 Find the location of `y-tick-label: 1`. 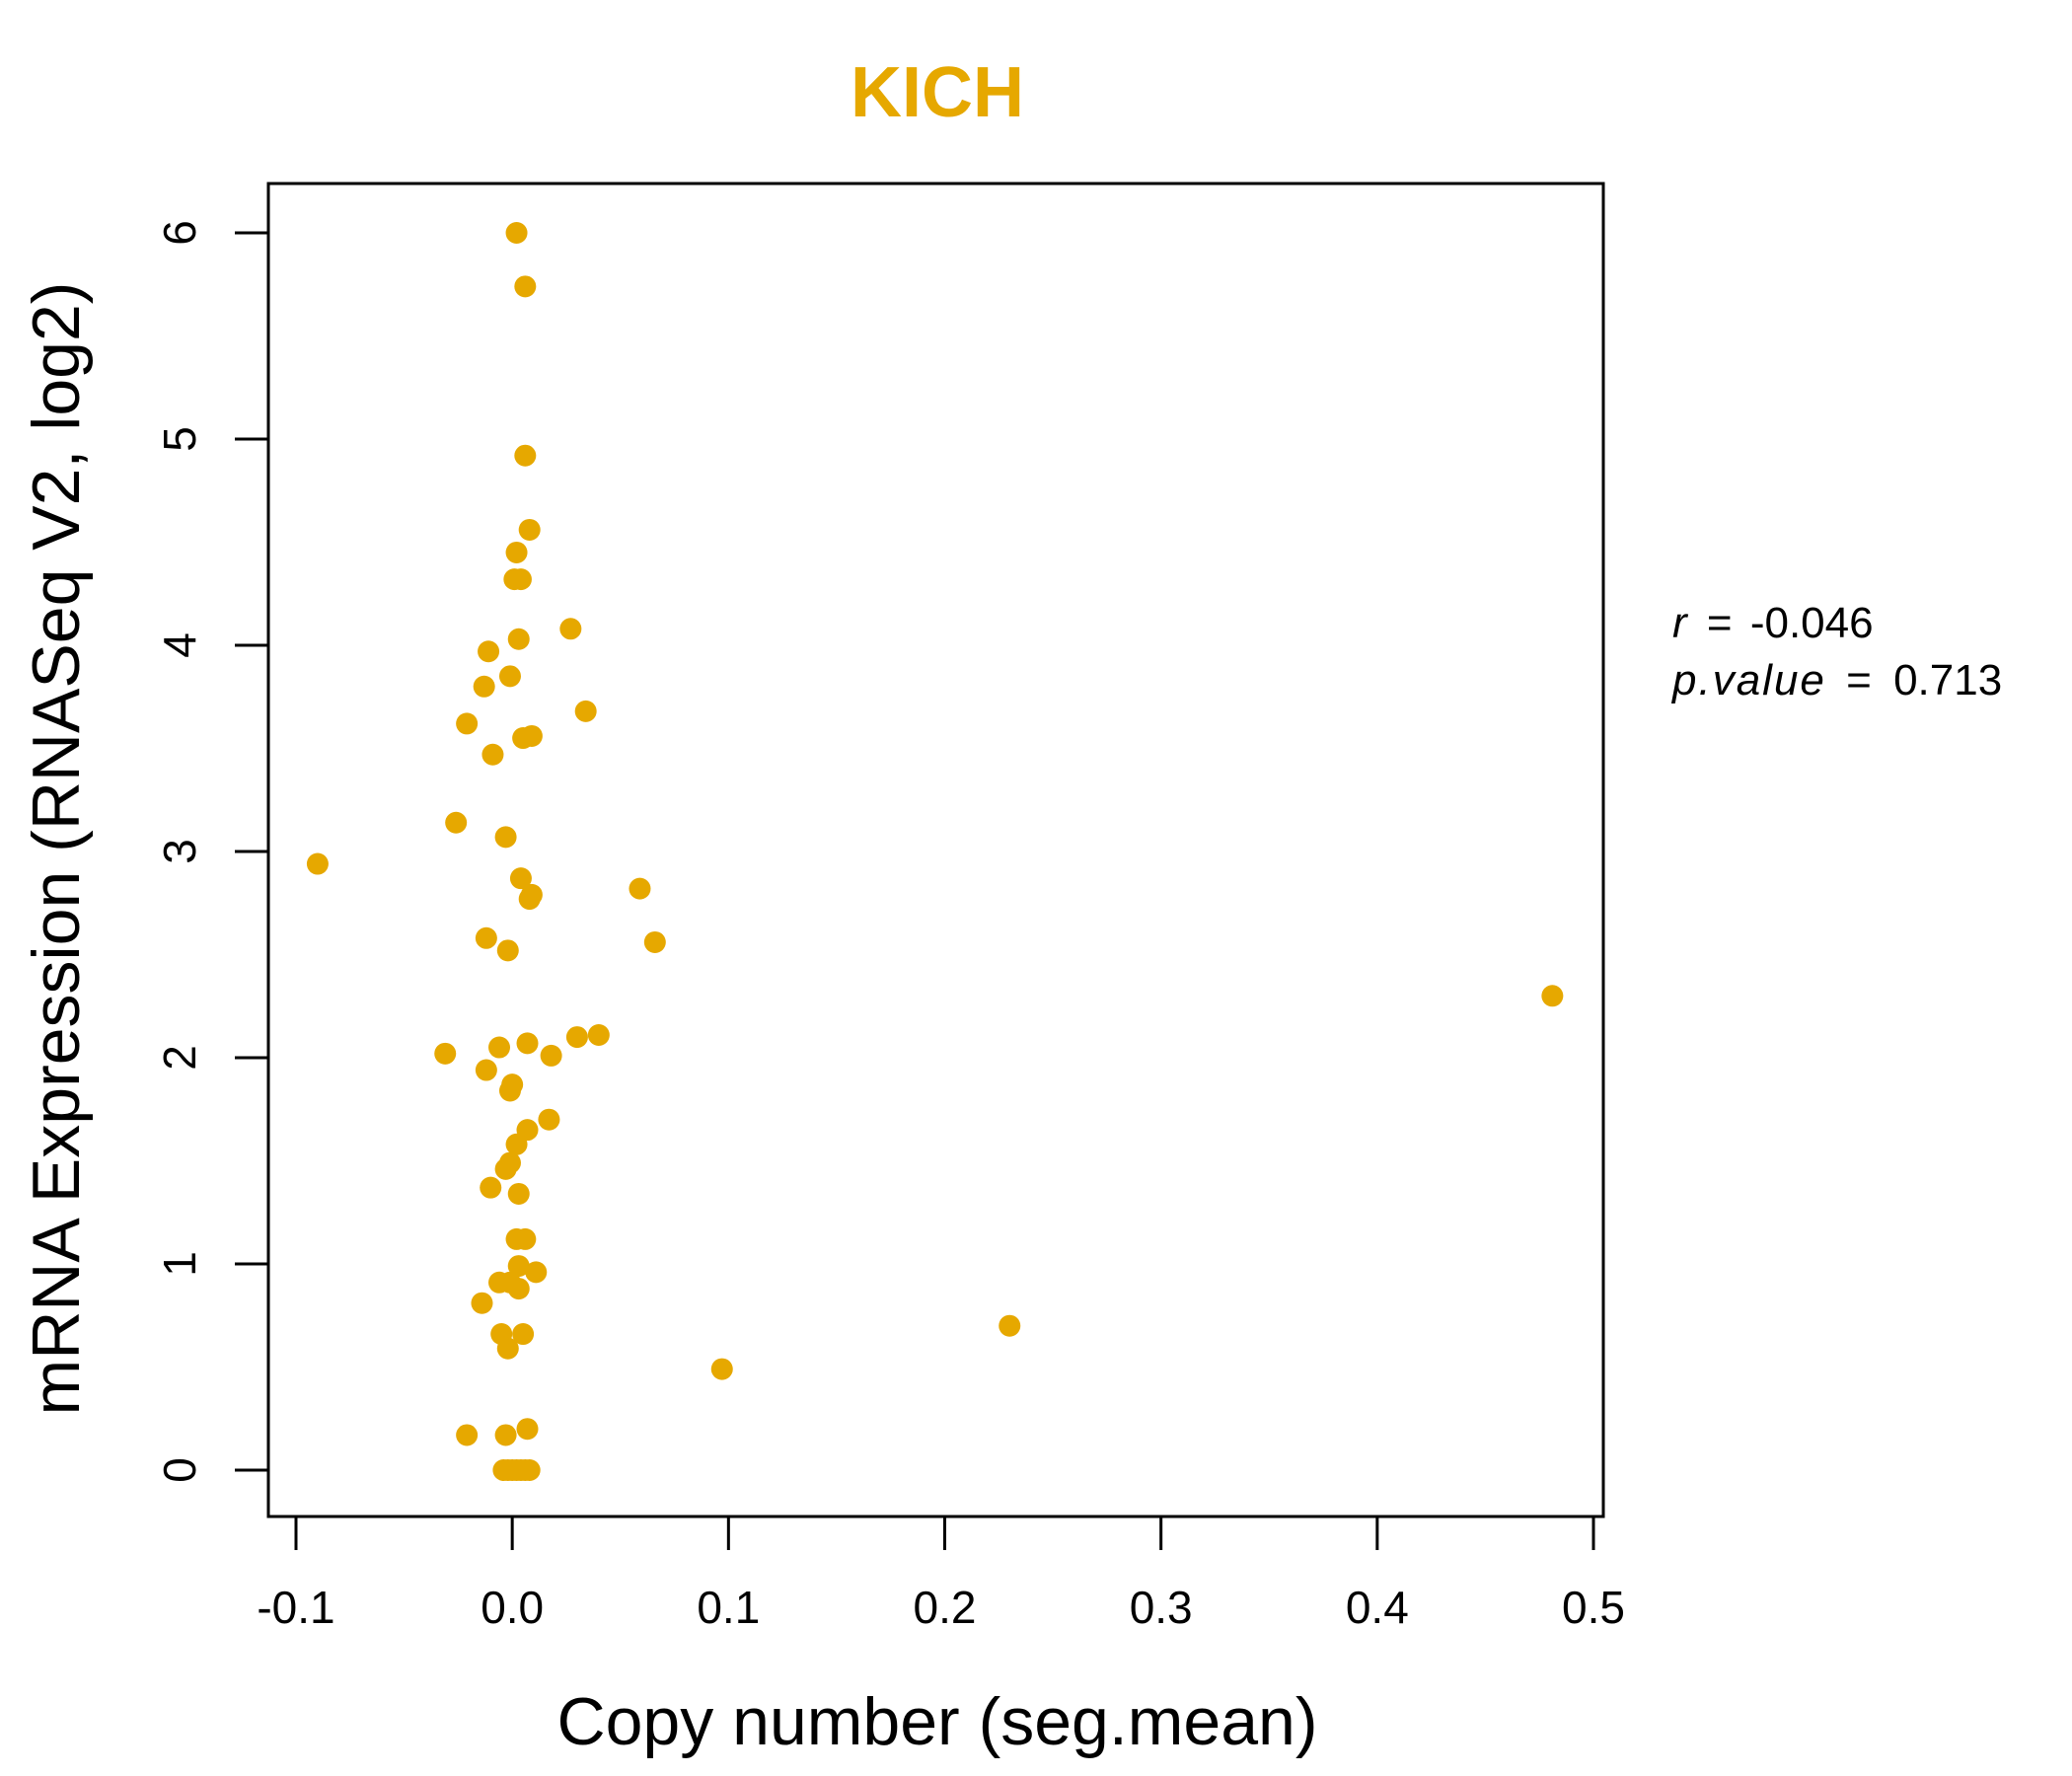

y-tick-label: 1 is located at coordinates (179, 1264).